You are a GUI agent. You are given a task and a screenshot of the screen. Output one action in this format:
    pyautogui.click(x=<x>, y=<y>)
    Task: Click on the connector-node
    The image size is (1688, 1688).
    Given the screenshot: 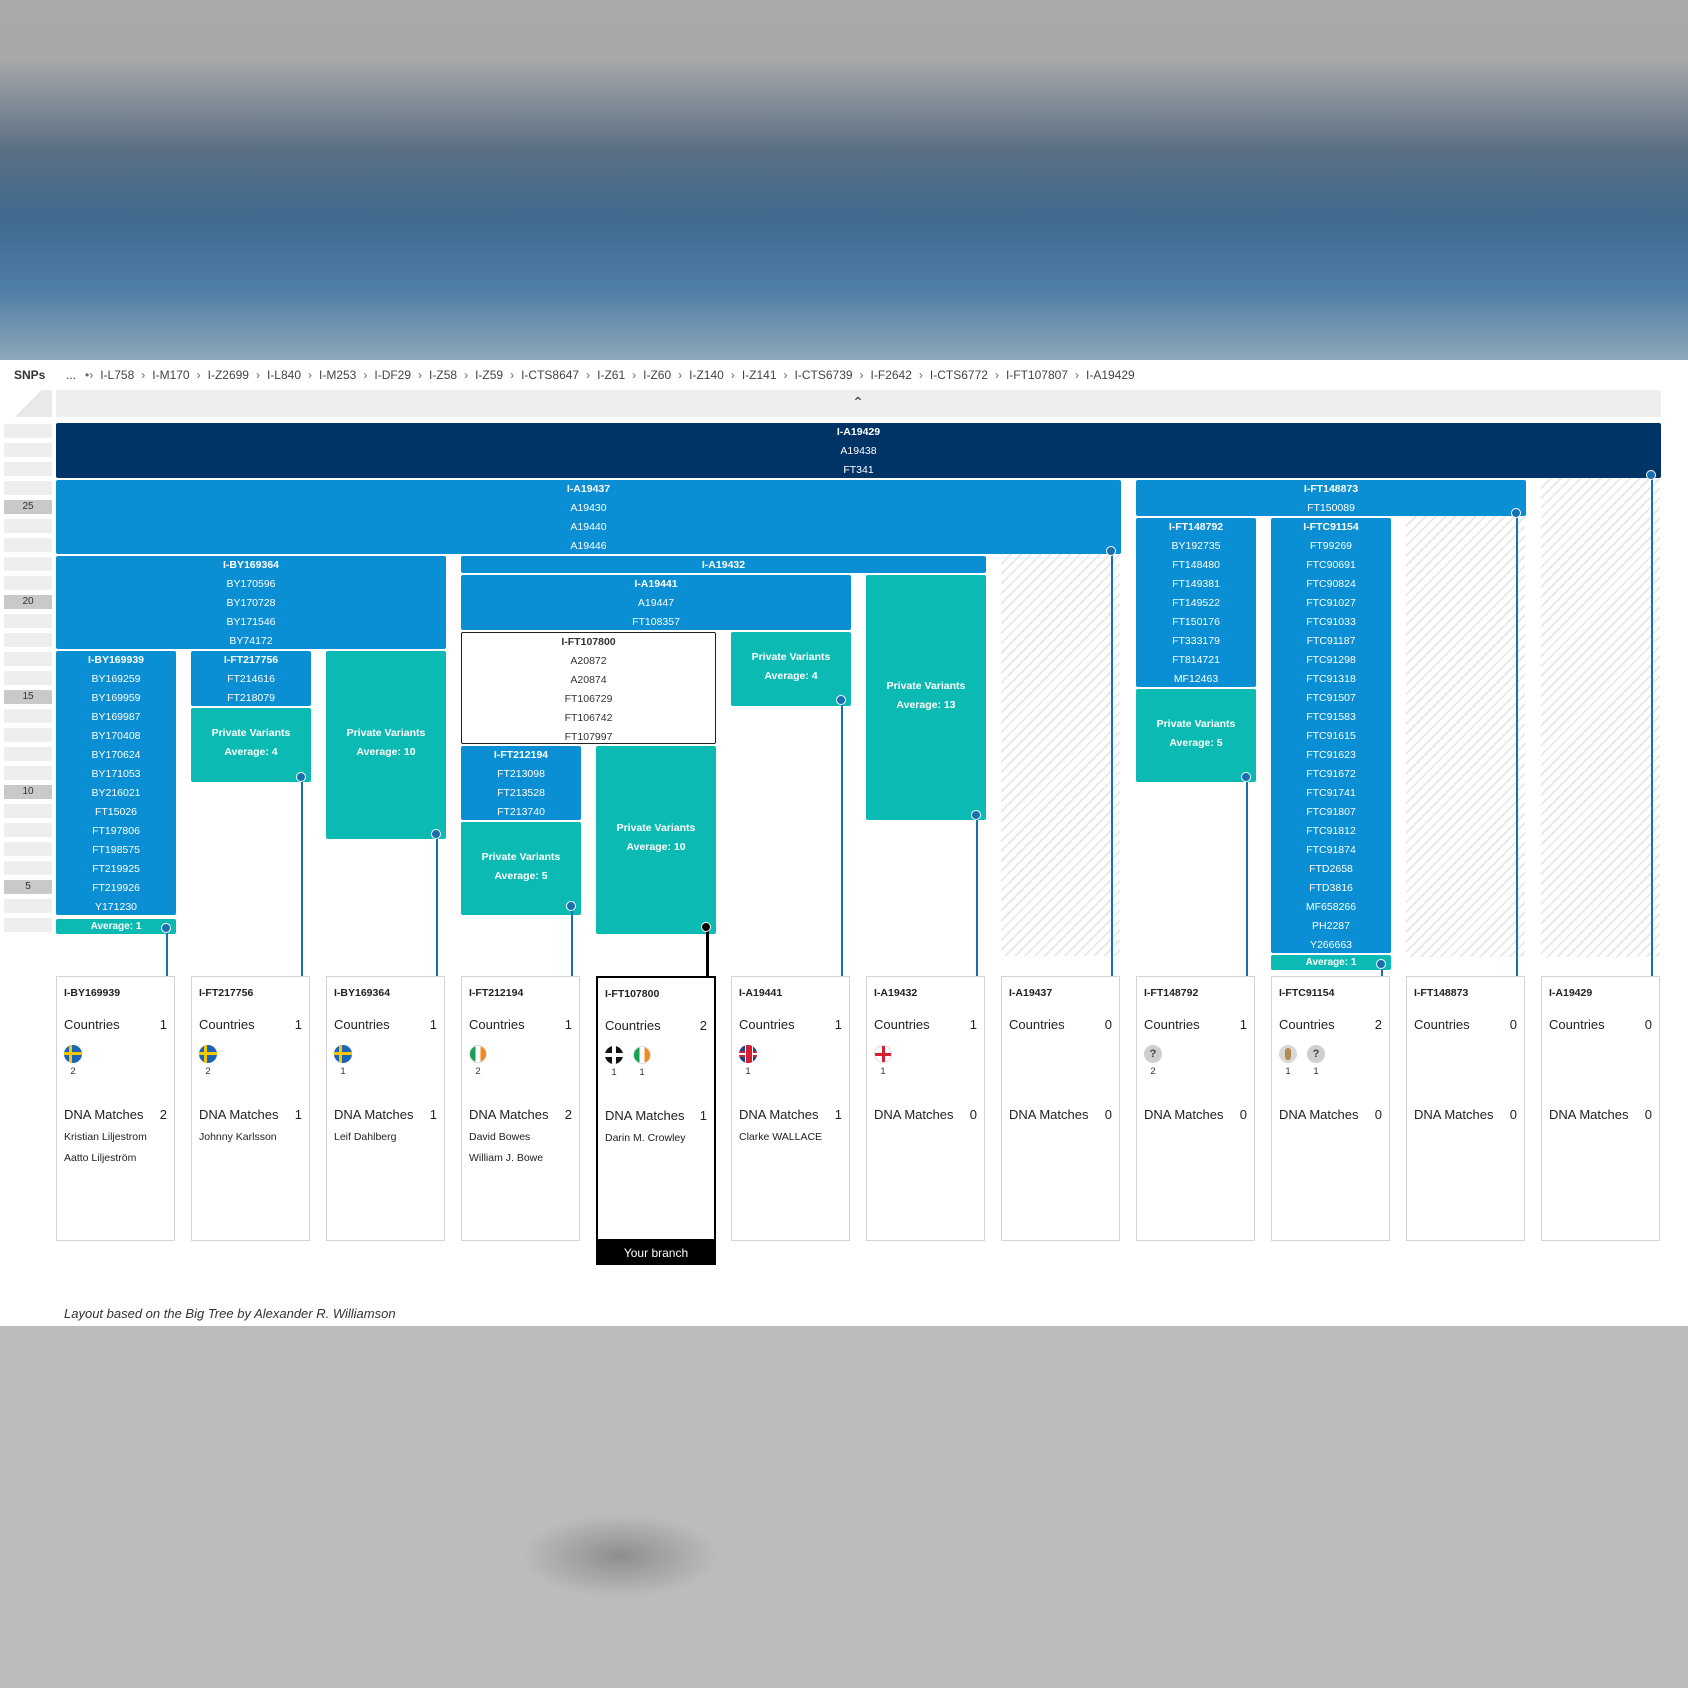 What is the action you would take?
    pyautogui.click(x=841, y=700)
    